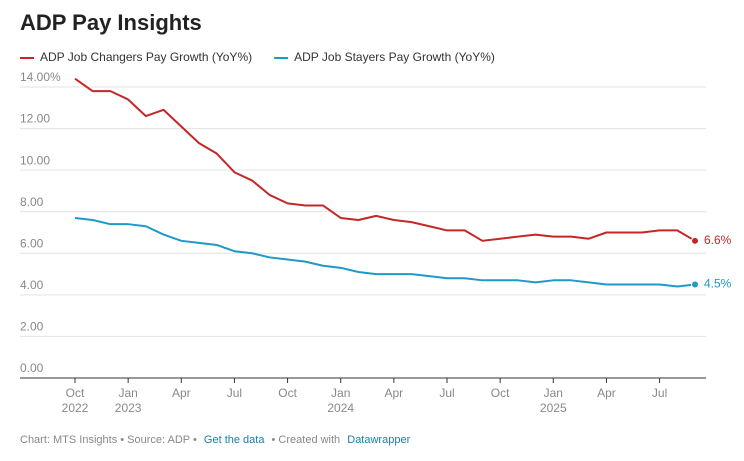 This screenshot has height=461, width=744. I want to click on footer-middle: • Created with, so click(306, 440).